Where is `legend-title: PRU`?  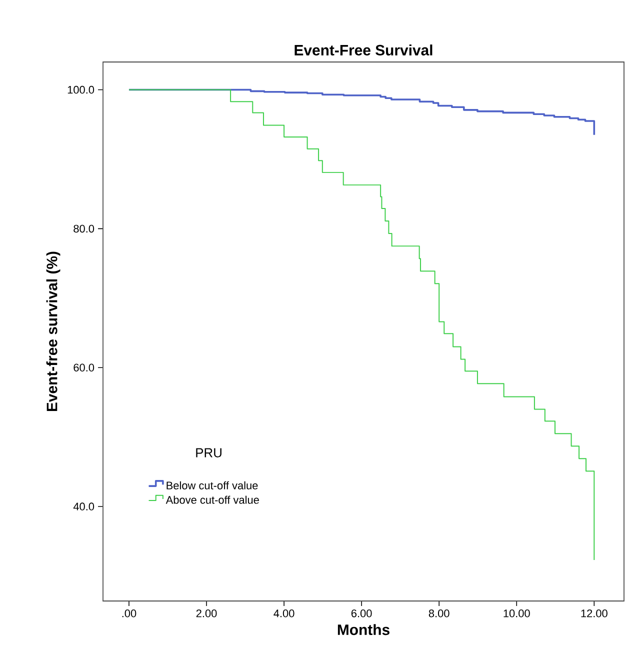 legend-title: PRU is located at coordinates (209, 453).